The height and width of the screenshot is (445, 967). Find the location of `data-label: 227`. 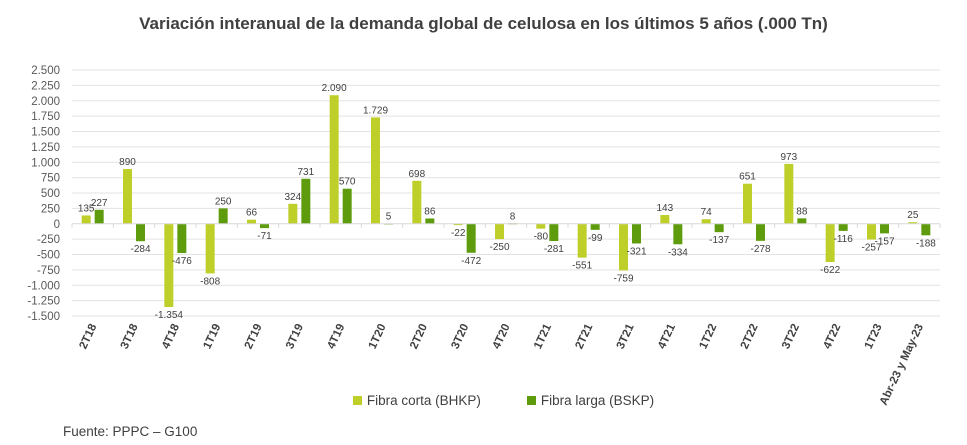

data-label: 227 is located at coordinates (99, 203).